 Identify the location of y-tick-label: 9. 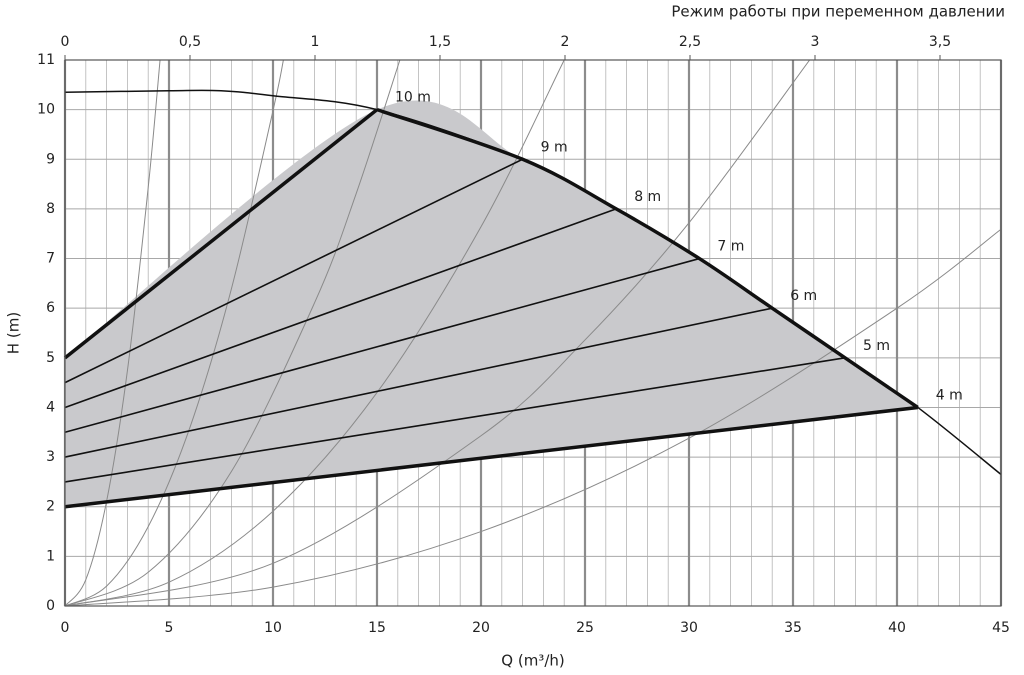
(50, 159).